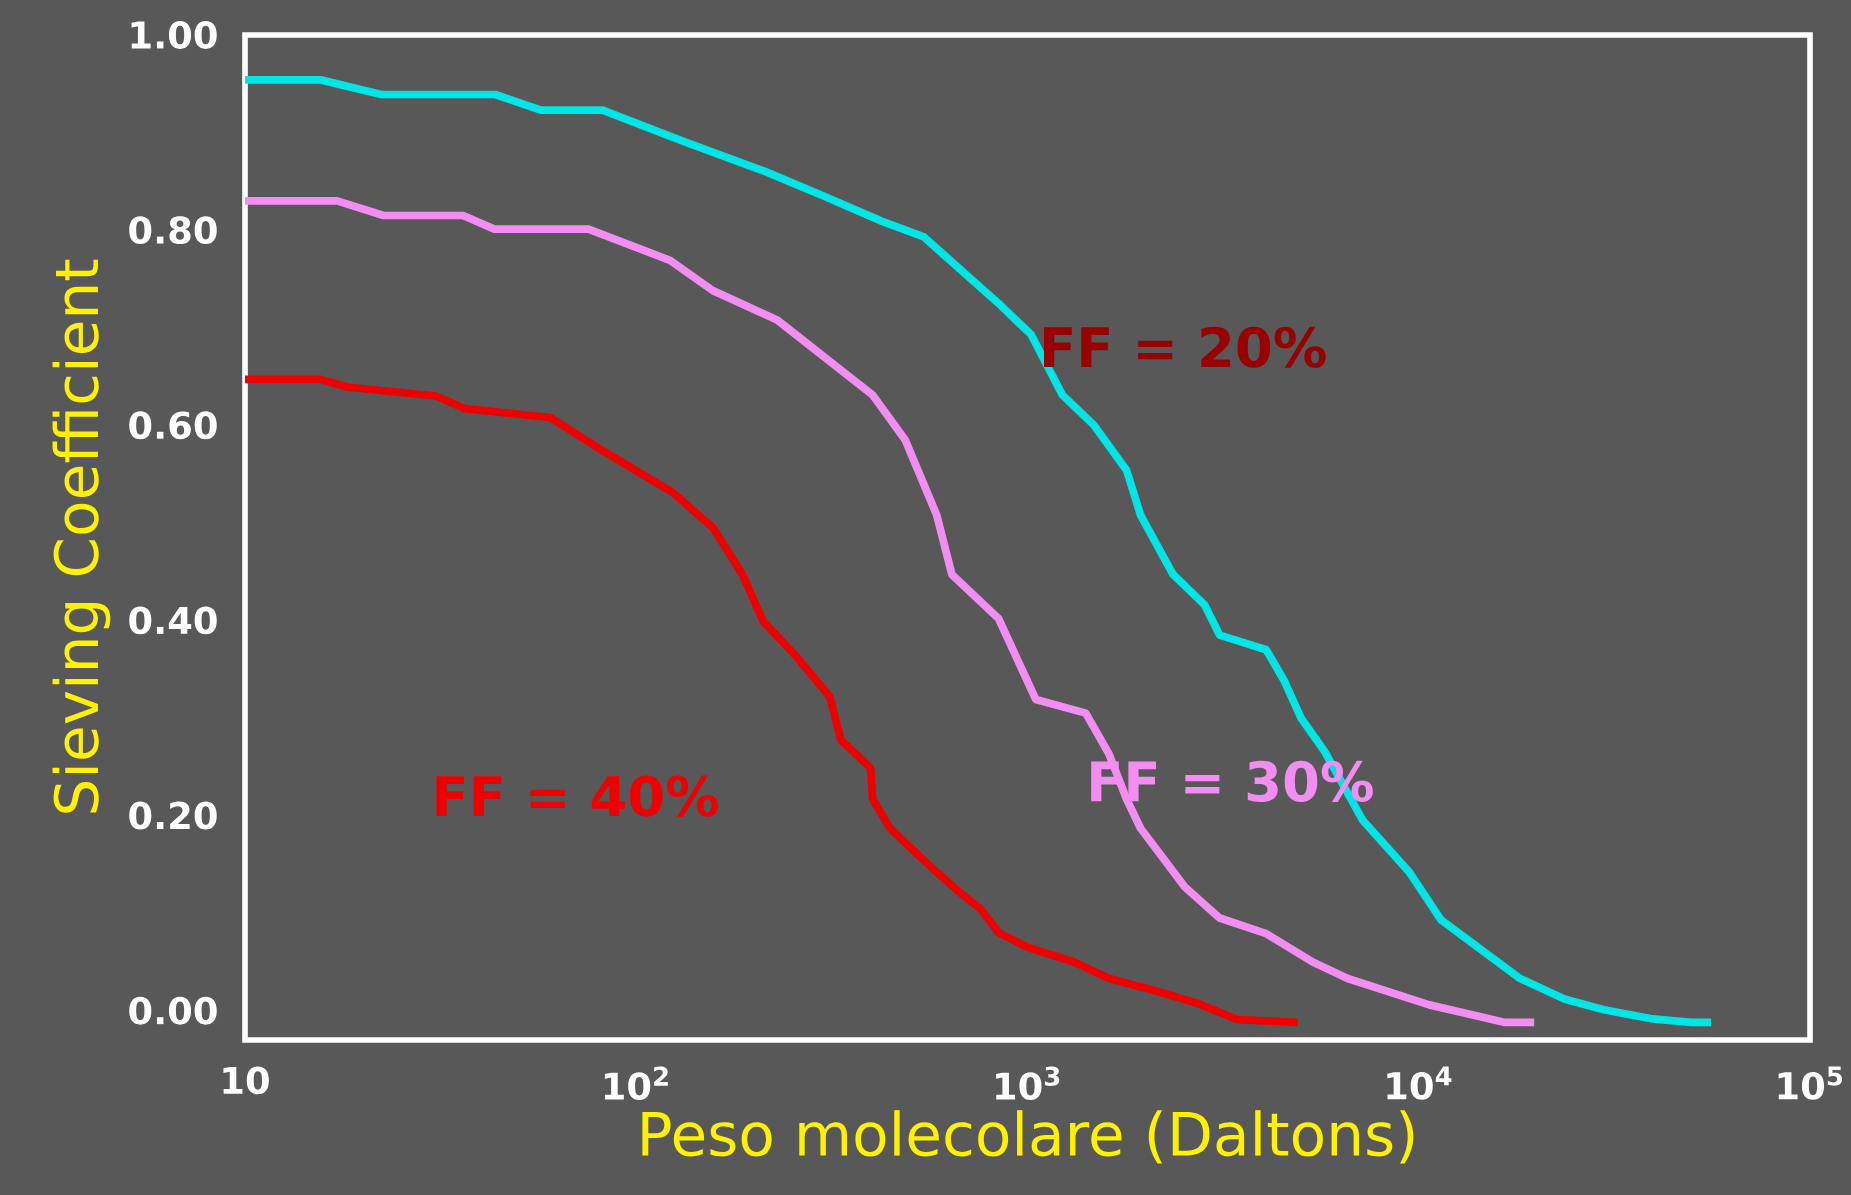 The image size is (1851, 1195). I want to click on y-tick-label: 0.60, so click(173, 425).